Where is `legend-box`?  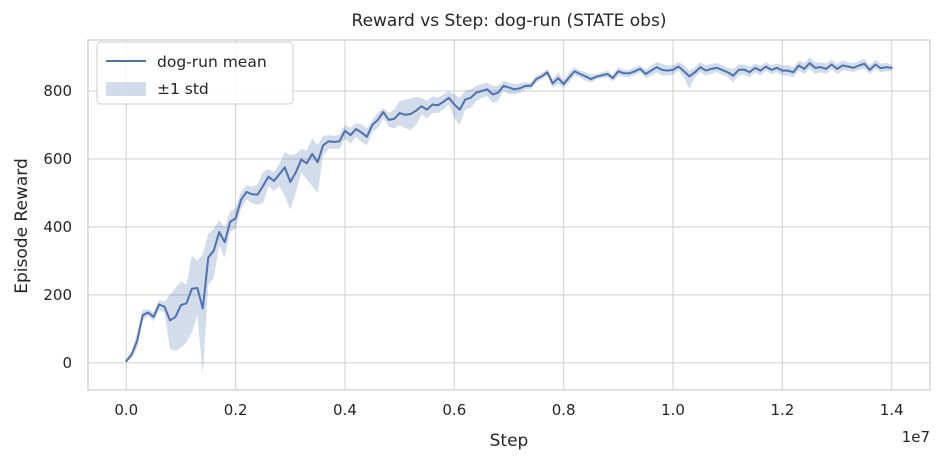
legend-box is located at coordinates (195, 73).